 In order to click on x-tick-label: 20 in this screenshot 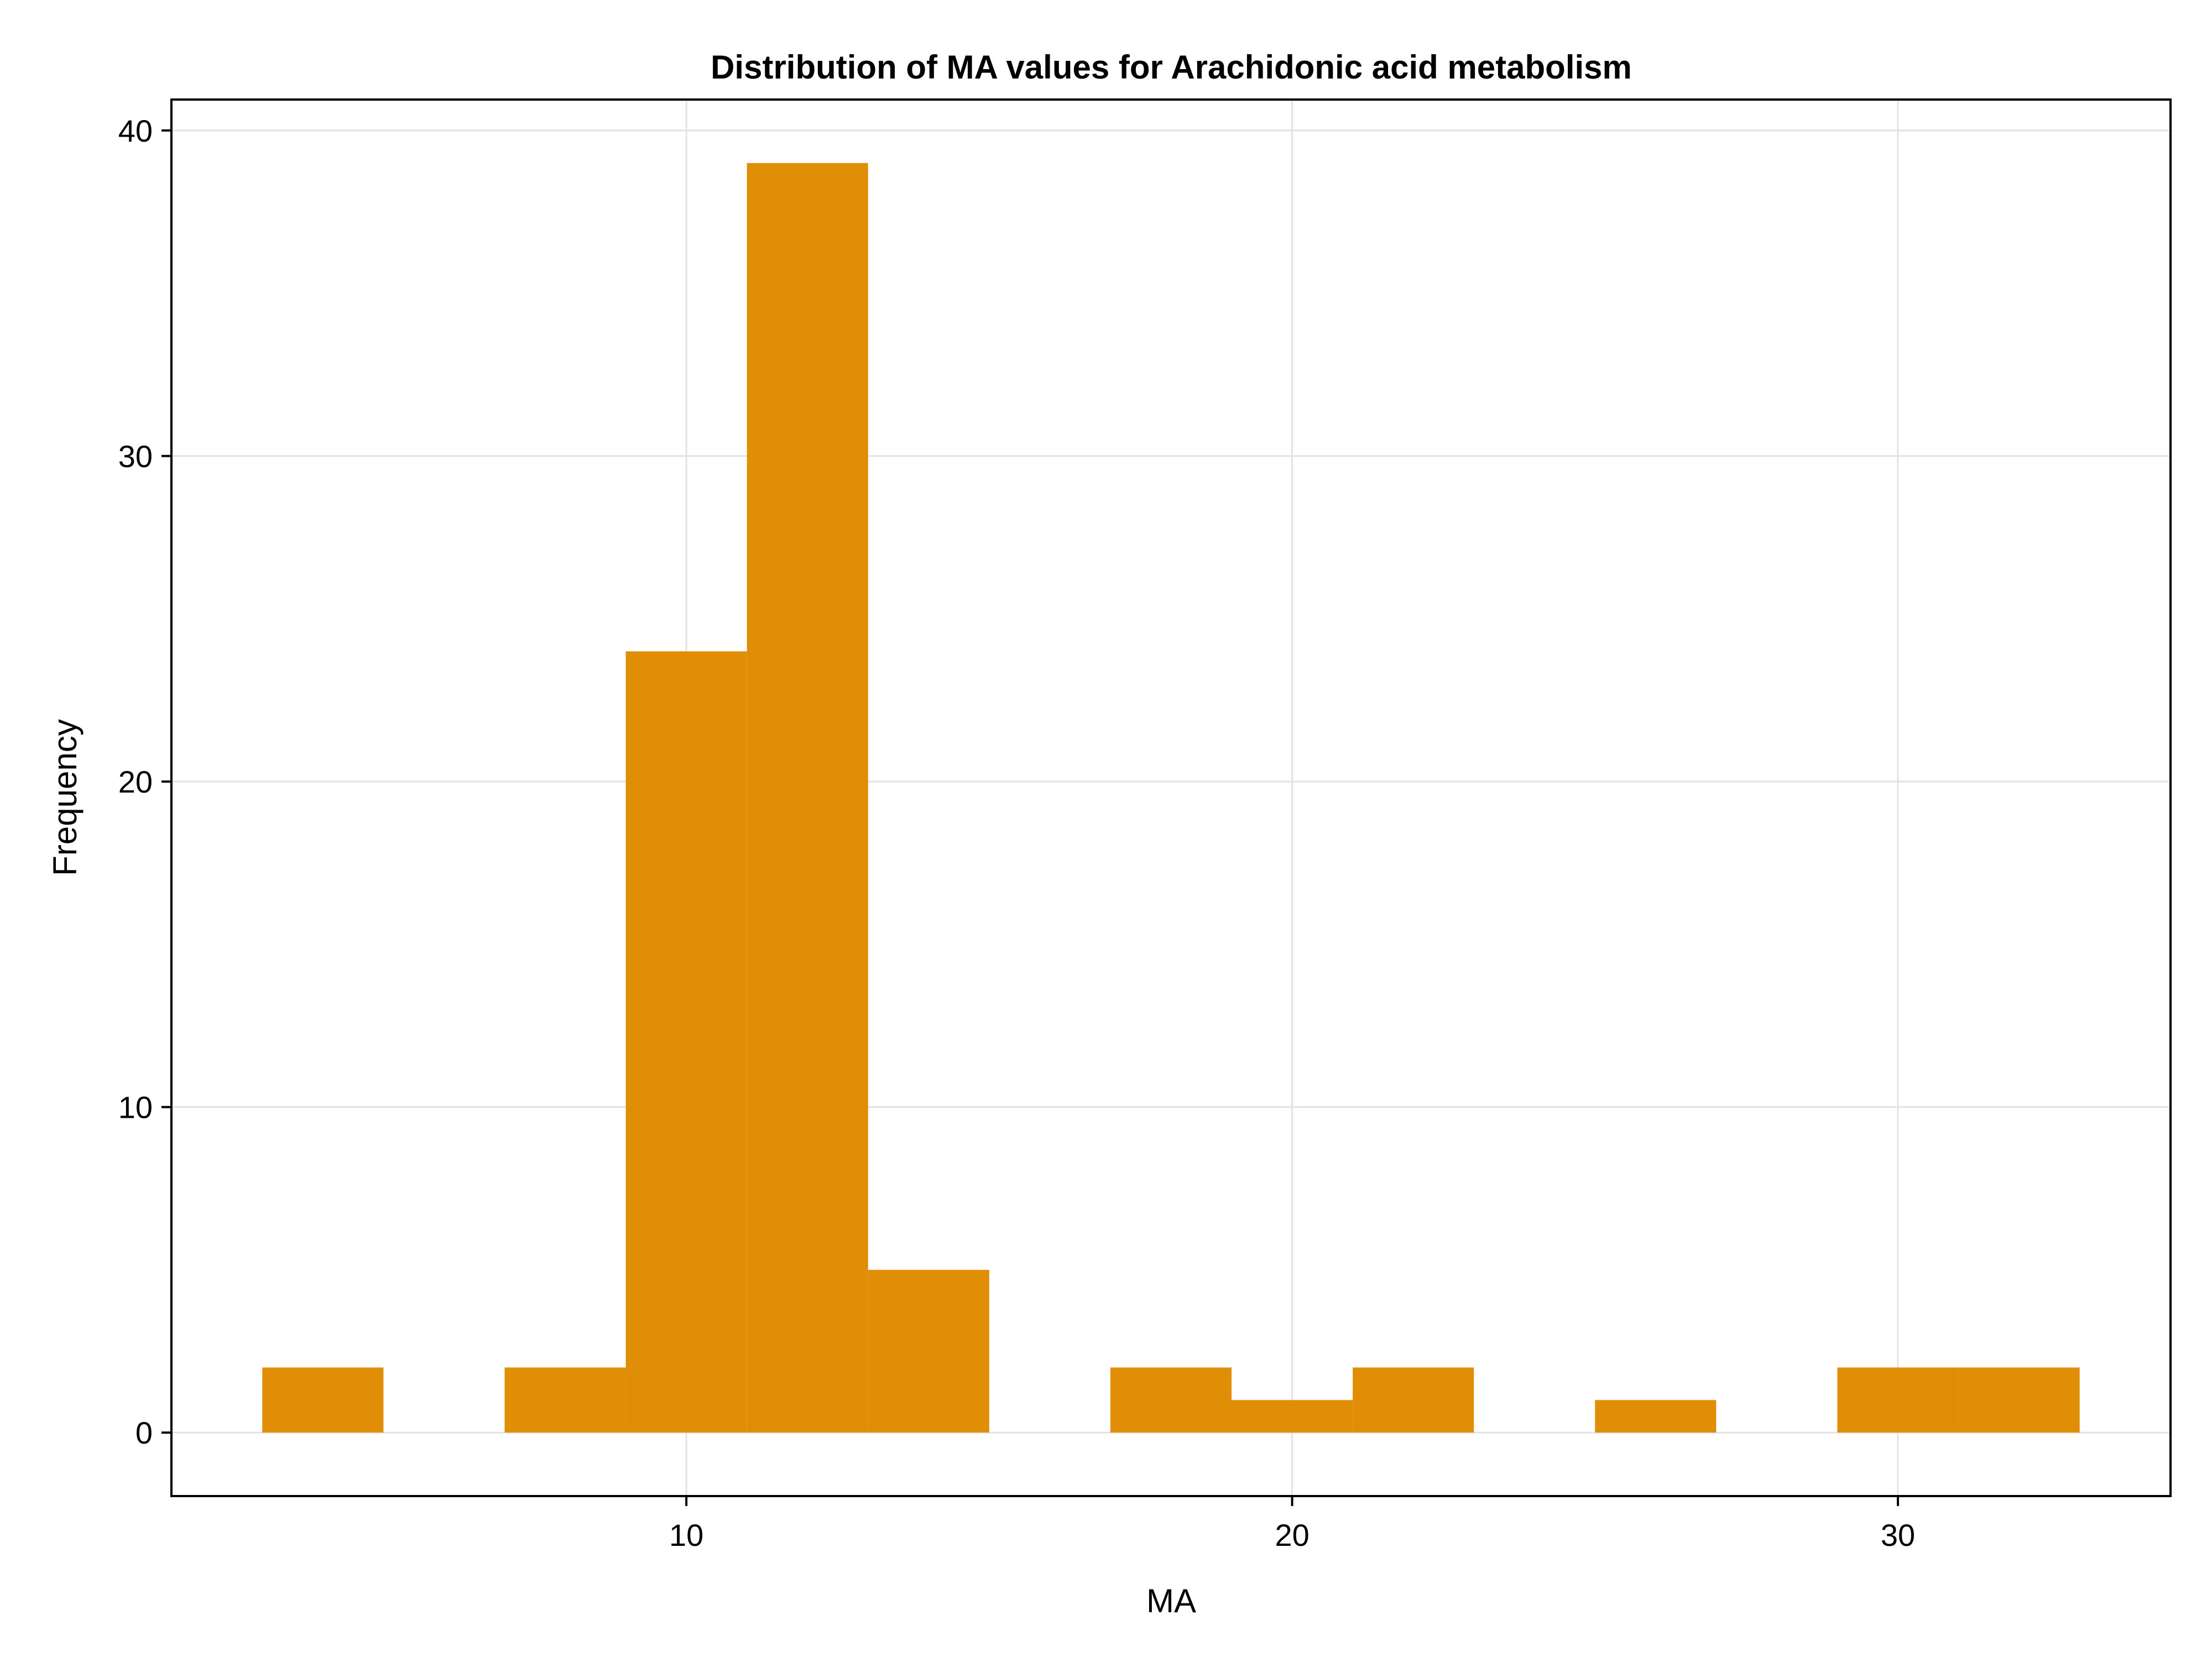, I will do `click(1292, 1535)`.